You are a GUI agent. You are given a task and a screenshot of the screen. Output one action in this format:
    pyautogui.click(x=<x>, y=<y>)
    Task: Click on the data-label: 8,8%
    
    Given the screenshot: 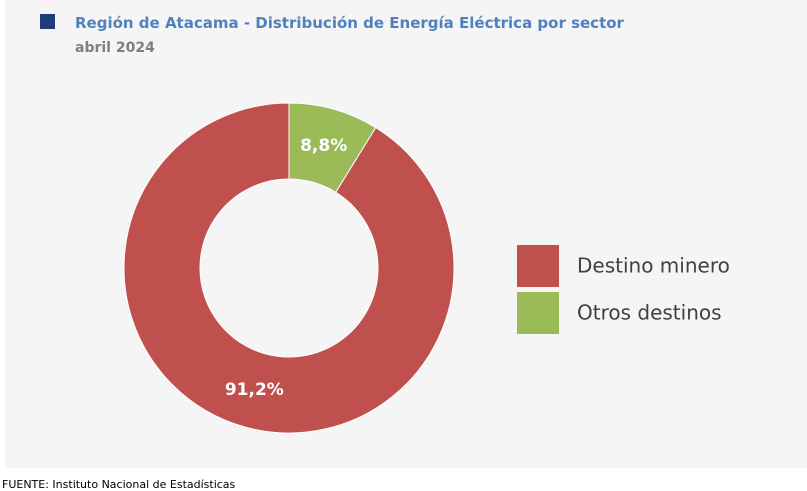 What is the action you would take?
    pyautogui.click(x=323, y=146)
    